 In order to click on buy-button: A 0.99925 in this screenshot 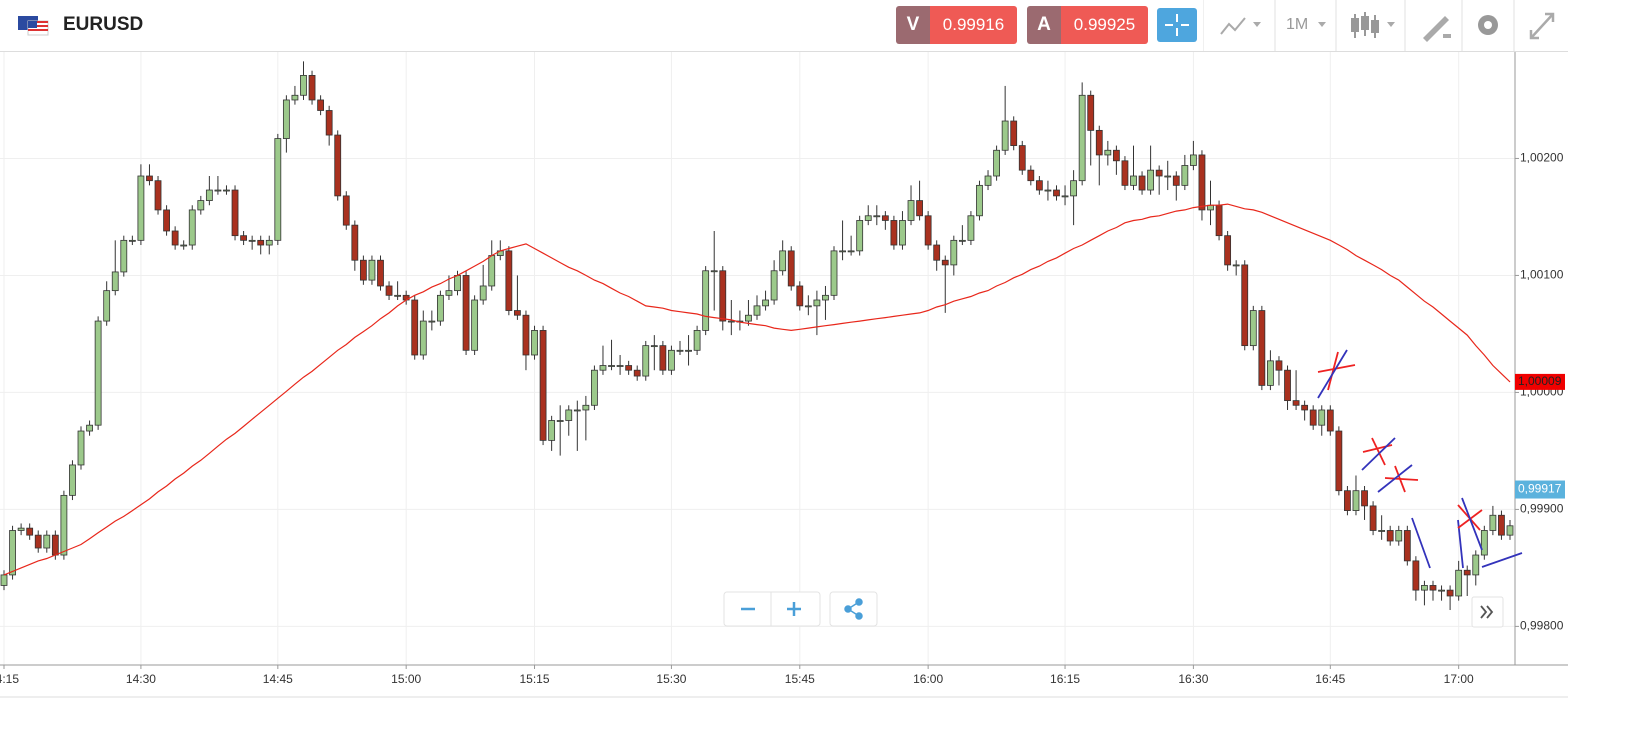, I will do `click(1087, 25)`.